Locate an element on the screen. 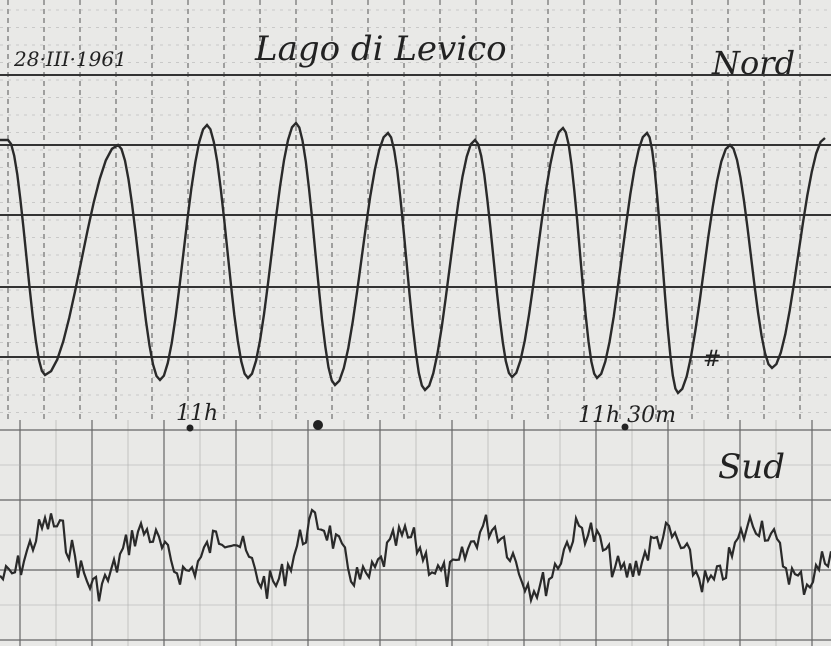 The width and height of the screenshot is (831, 646). south-label: Sud is located at coordinates (751, 467).